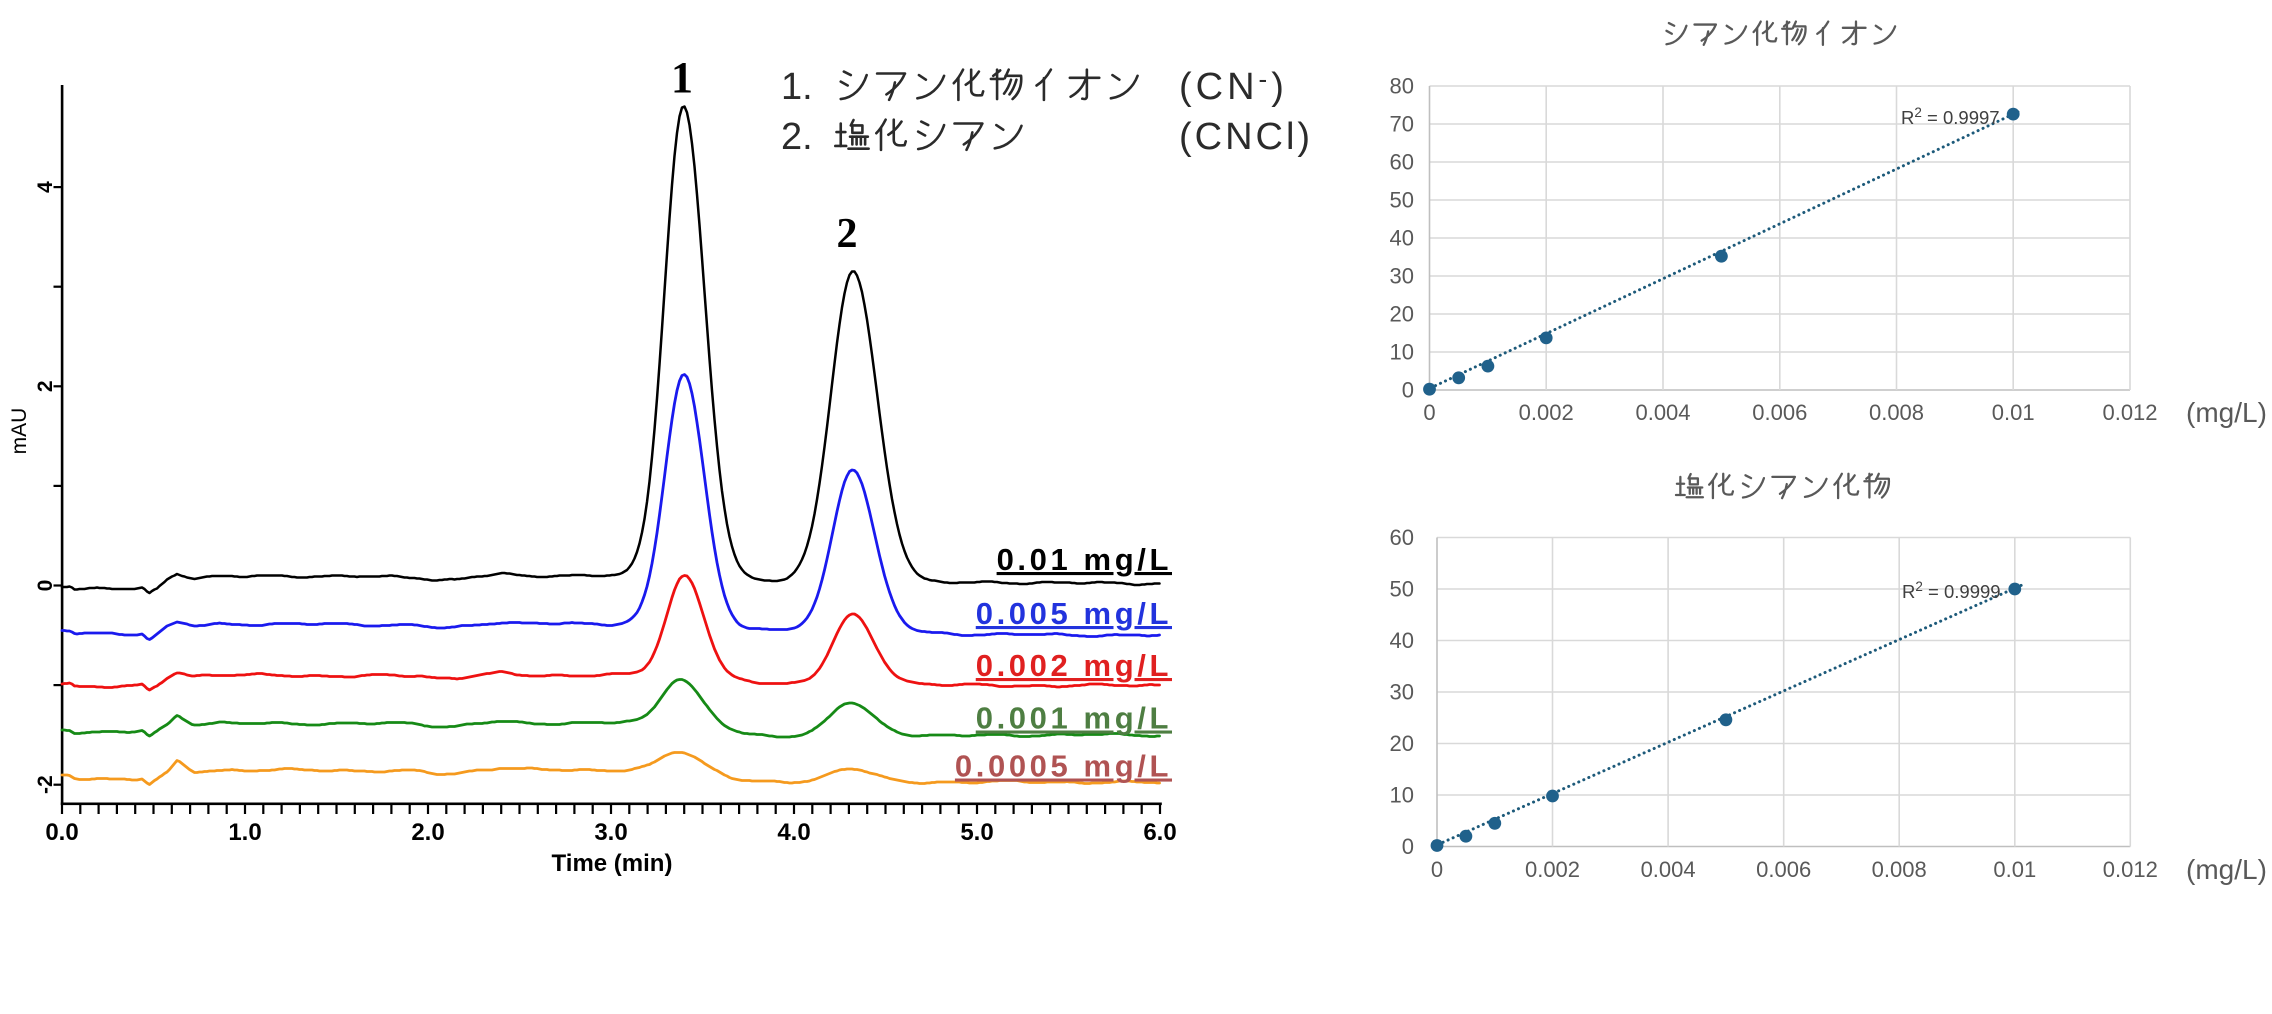 Image resolution: width=2272 pixels, height=1014 pixels. What do you see at coordinates (61, 832) in the screenshot?
I see `svg-text: 0.0` at bounding box center [61, 832].